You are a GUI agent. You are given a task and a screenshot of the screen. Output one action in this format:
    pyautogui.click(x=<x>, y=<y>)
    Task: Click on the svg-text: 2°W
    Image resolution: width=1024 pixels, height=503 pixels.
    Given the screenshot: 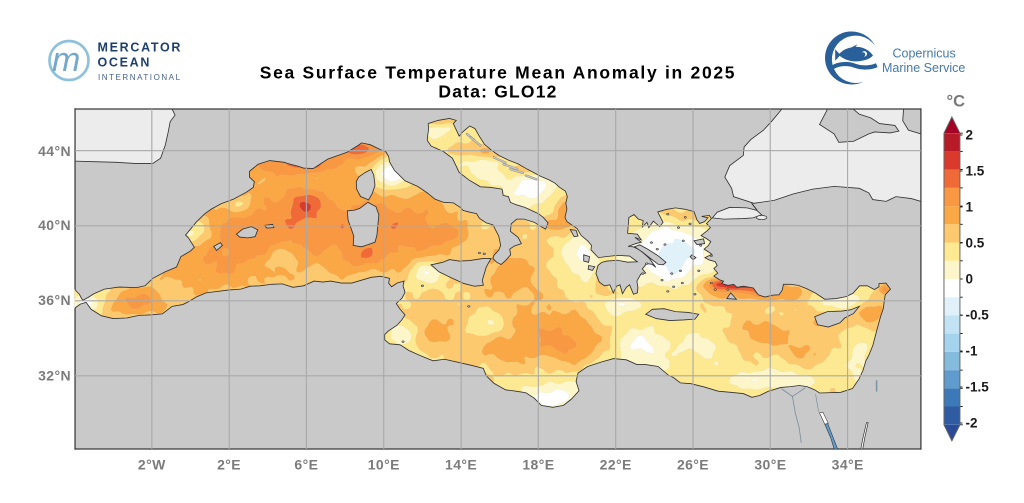 What is the action you would take?
    pyautogui.click(x=152, y=465)
    